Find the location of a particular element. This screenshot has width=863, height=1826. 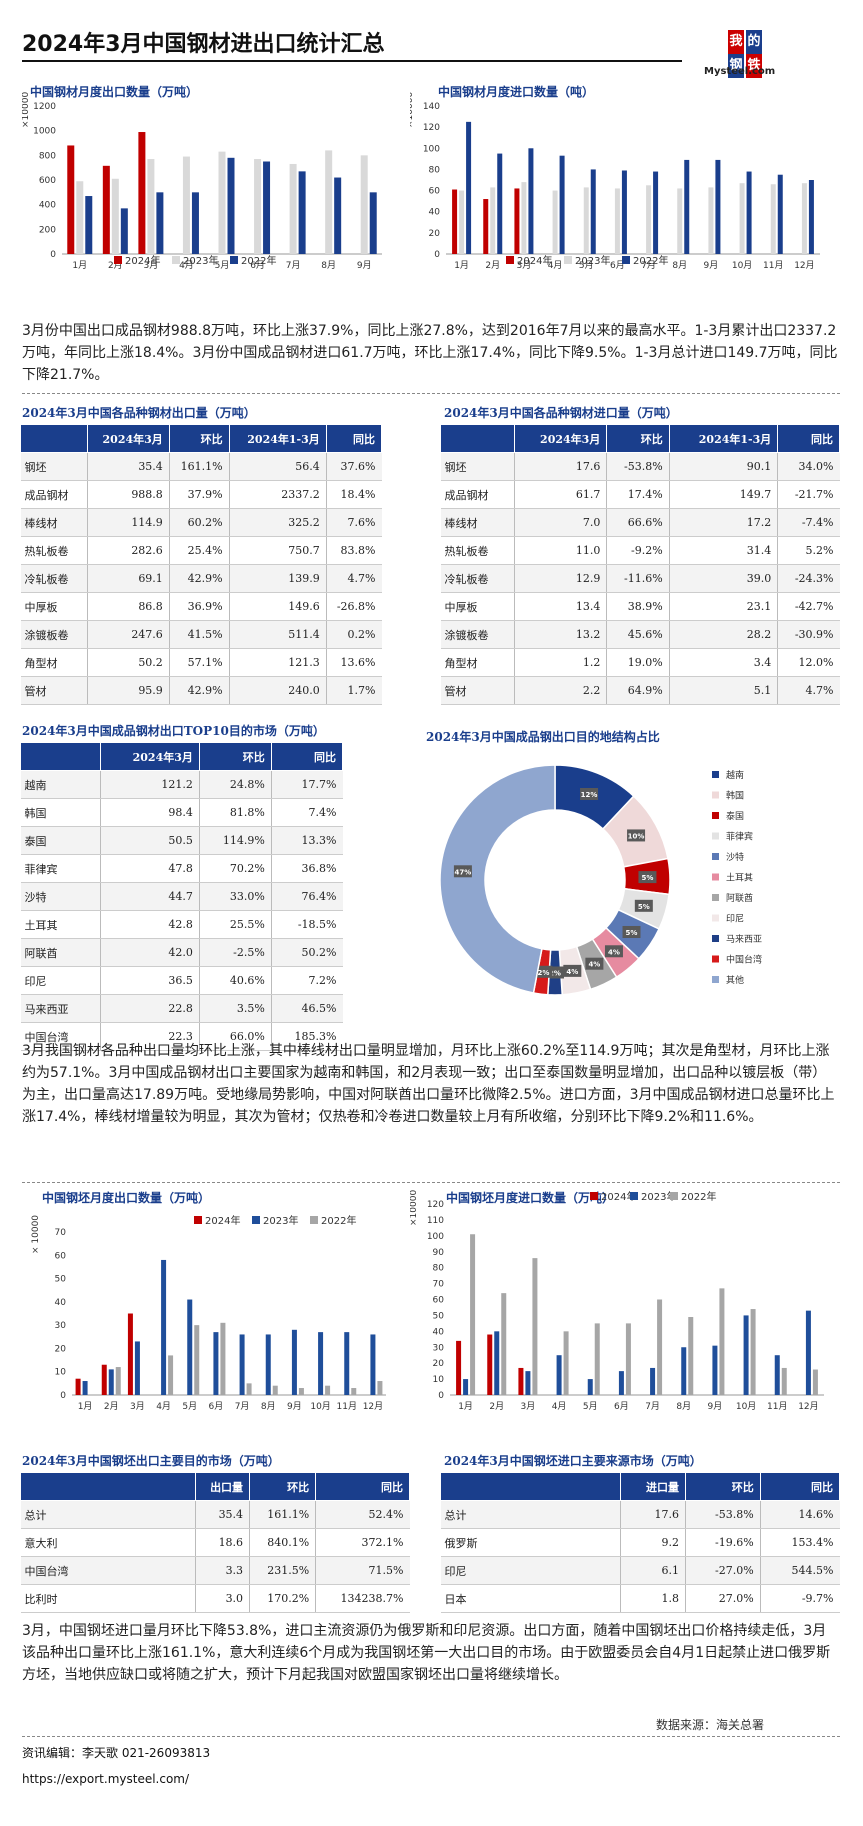

table-row: 阿联酋 42.0 -2.5% 50.2% is located at coordinates (181, 952).